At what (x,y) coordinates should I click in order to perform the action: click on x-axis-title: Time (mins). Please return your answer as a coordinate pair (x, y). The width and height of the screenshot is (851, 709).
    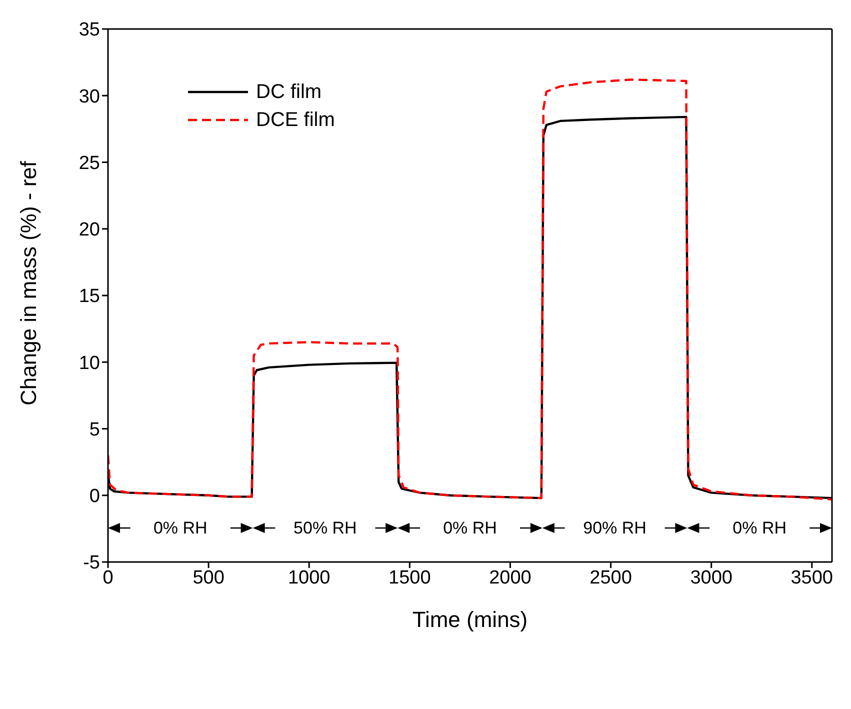
    Looking at the image, I should click on (470, 619).